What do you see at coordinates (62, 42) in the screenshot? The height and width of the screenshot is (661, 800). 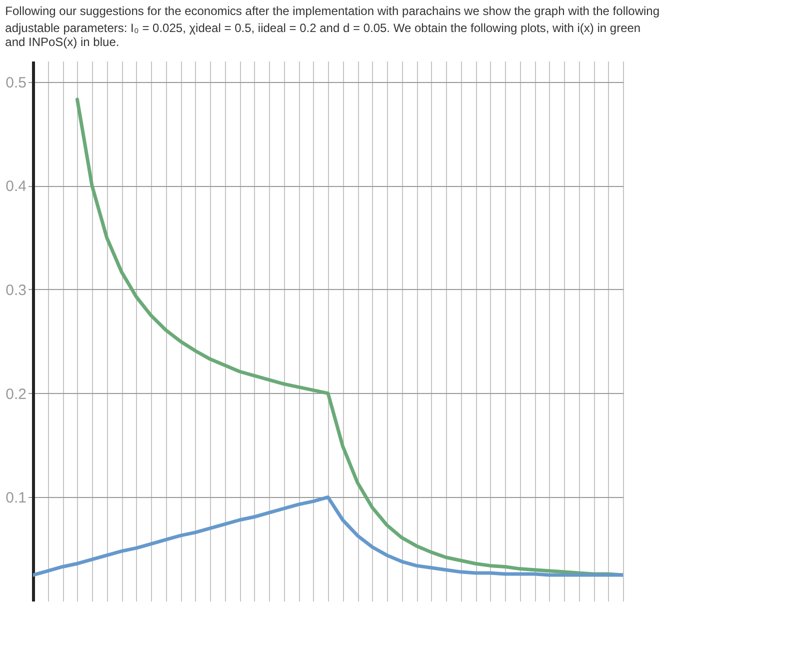 I see `text: and INPoS(x) in blue.` at bounding box center [62, 42].